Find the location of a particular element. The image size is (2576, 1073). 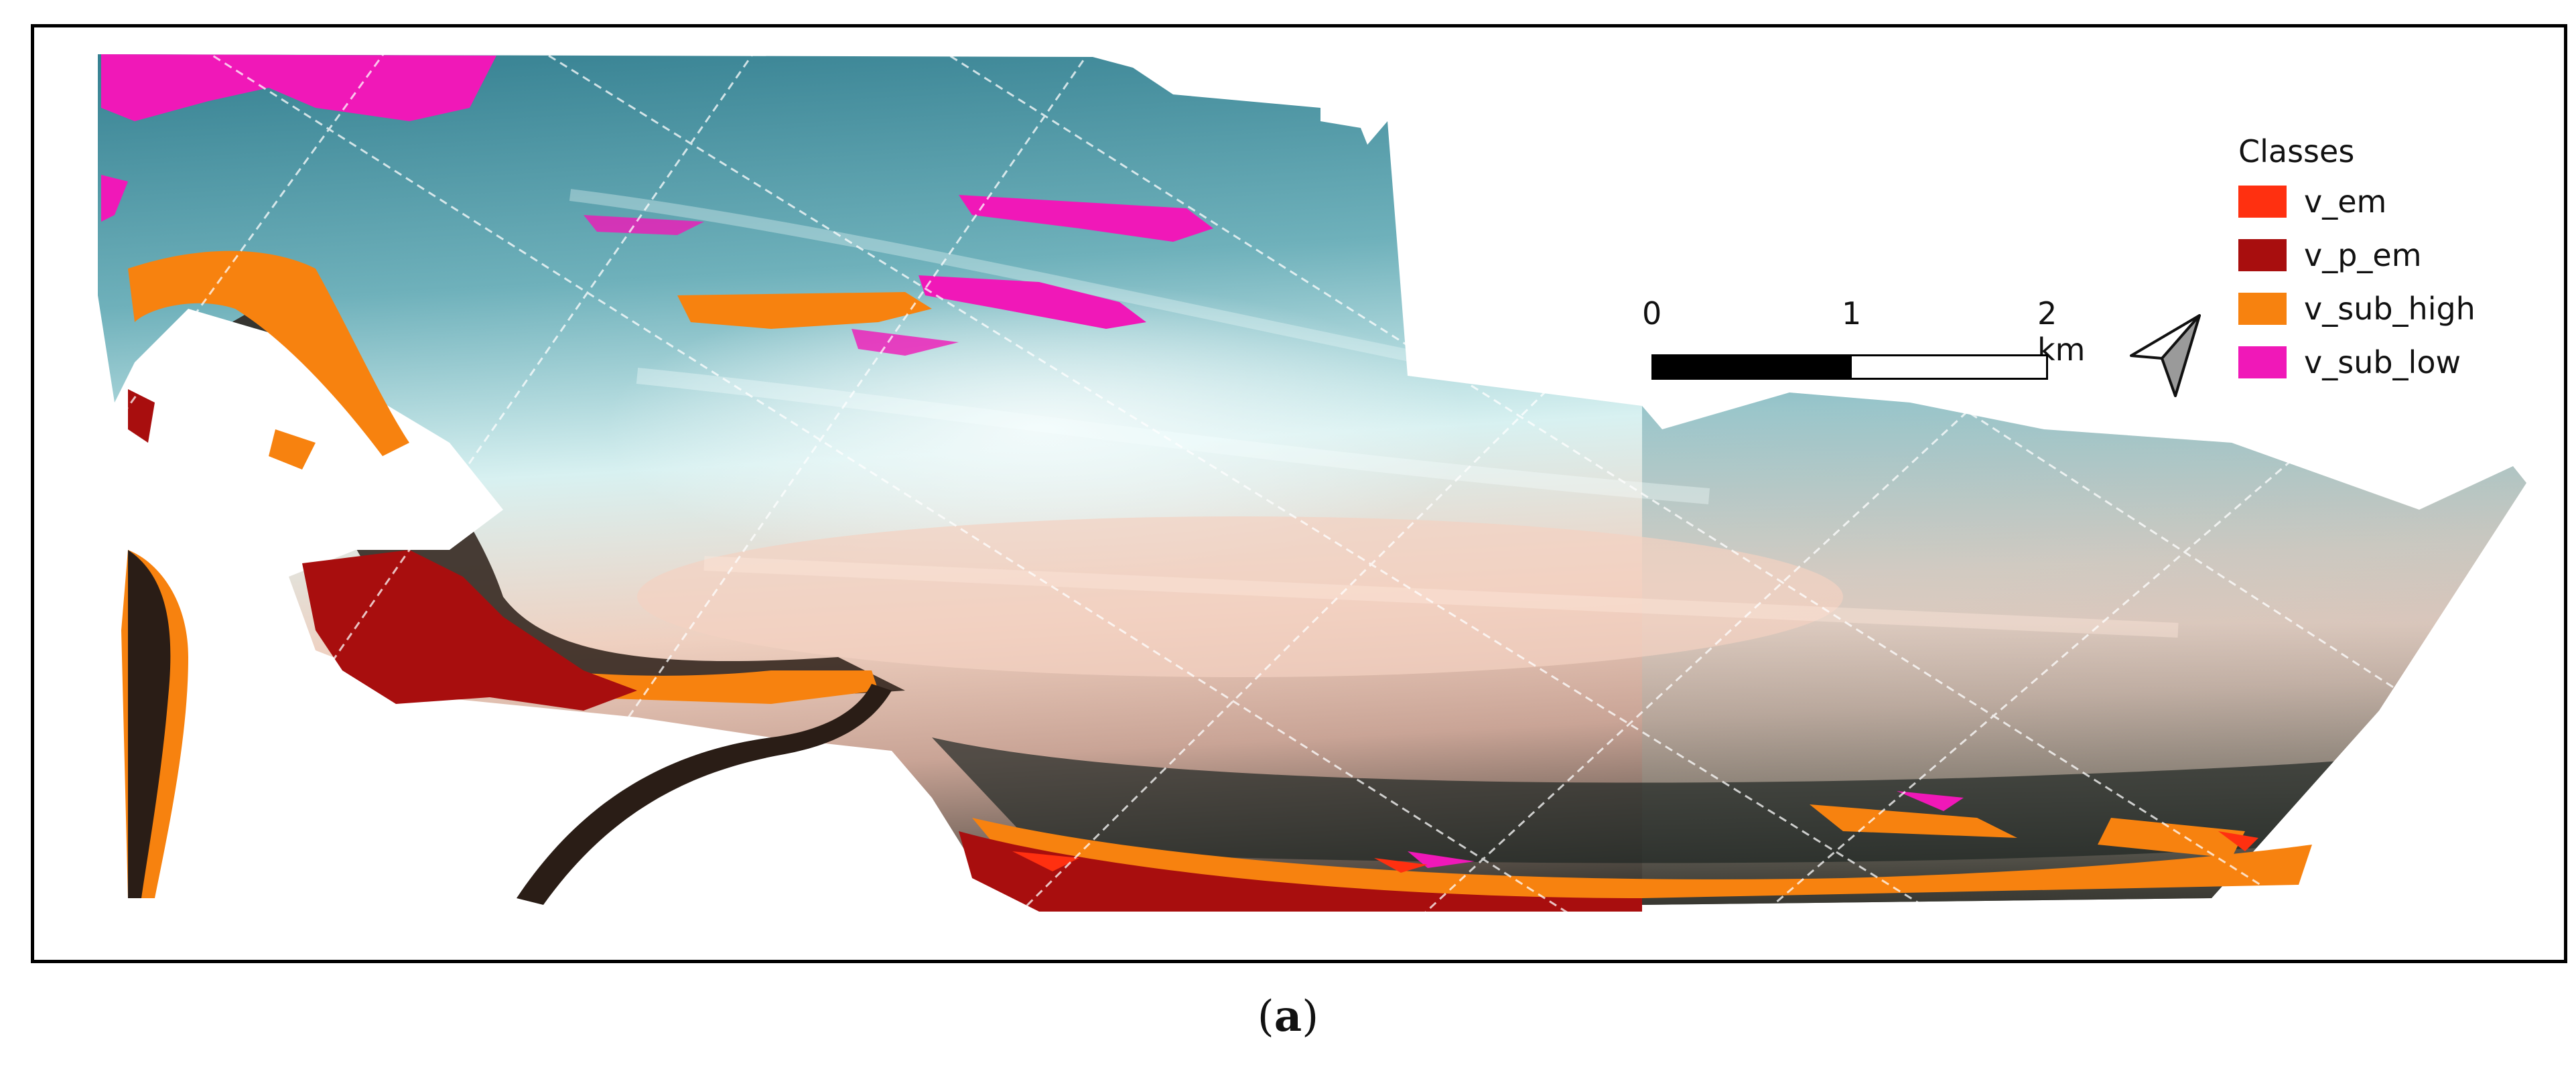

north-arrow-icon is located at coordinates (2165, 355).